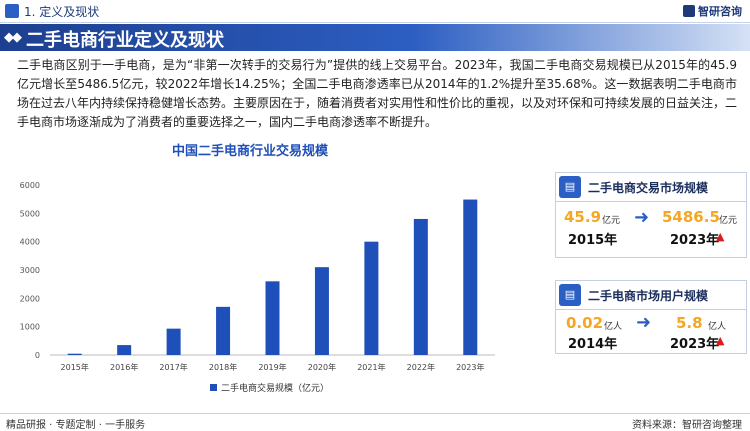  I want to click on card-header: ▤ 二手电商交易市场规模, so click(651, 187).